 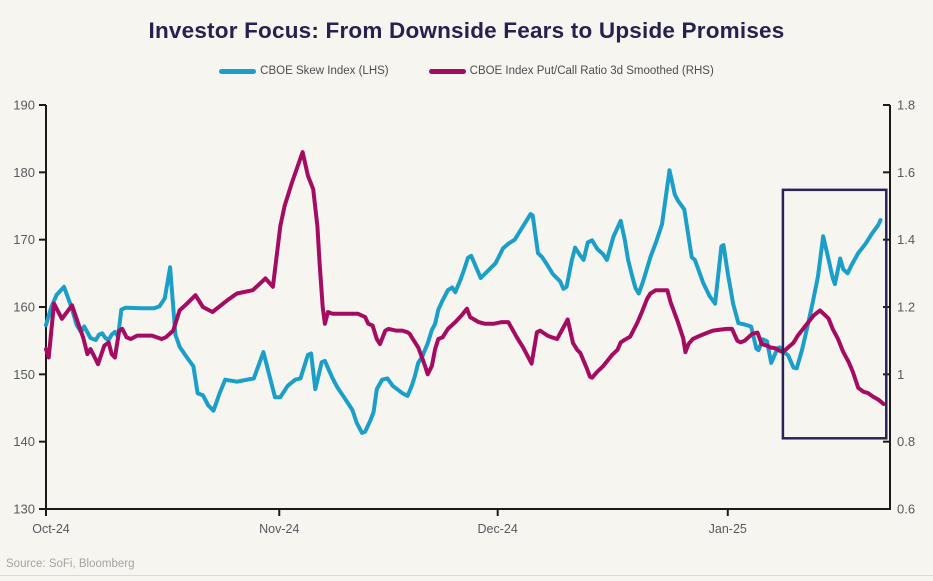 I want to click on lhs-tick-label: 150, so click(x=24, y=374).